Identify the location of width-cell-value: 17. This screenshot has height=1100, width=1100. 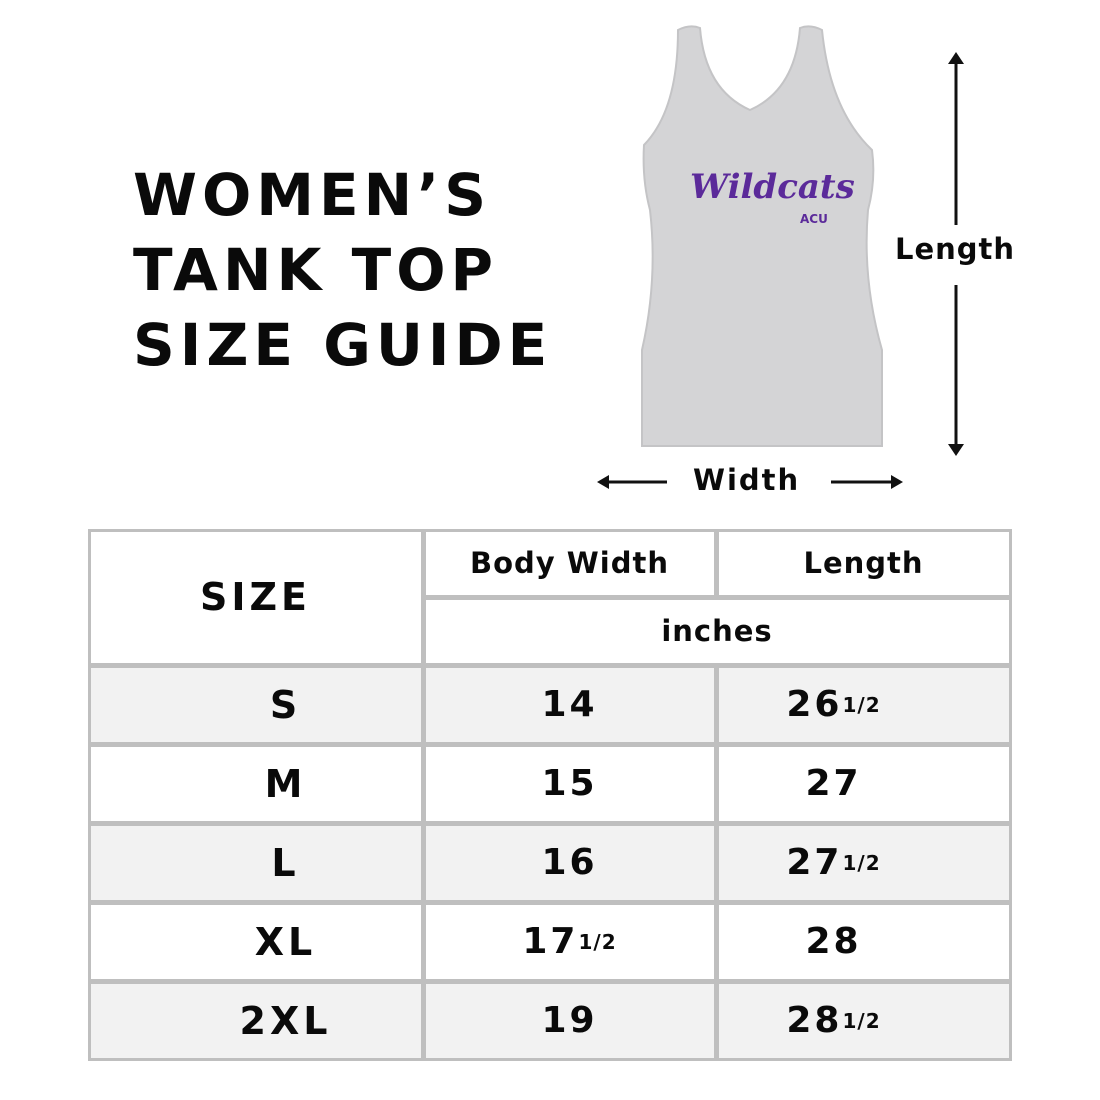
(550, 941).